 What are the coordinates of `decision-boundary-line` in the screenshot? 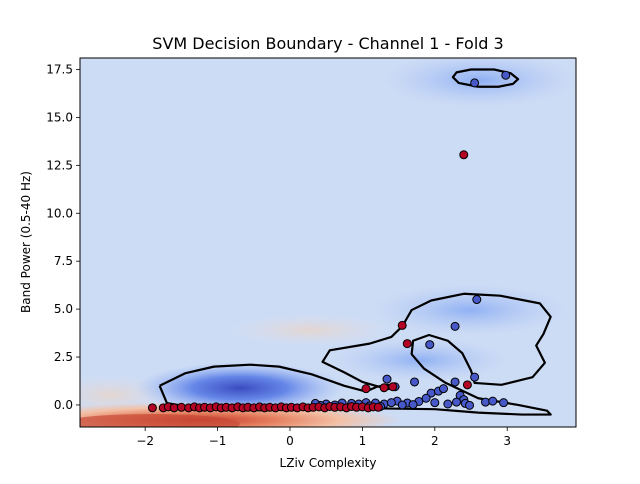 It's located at (485, 78).